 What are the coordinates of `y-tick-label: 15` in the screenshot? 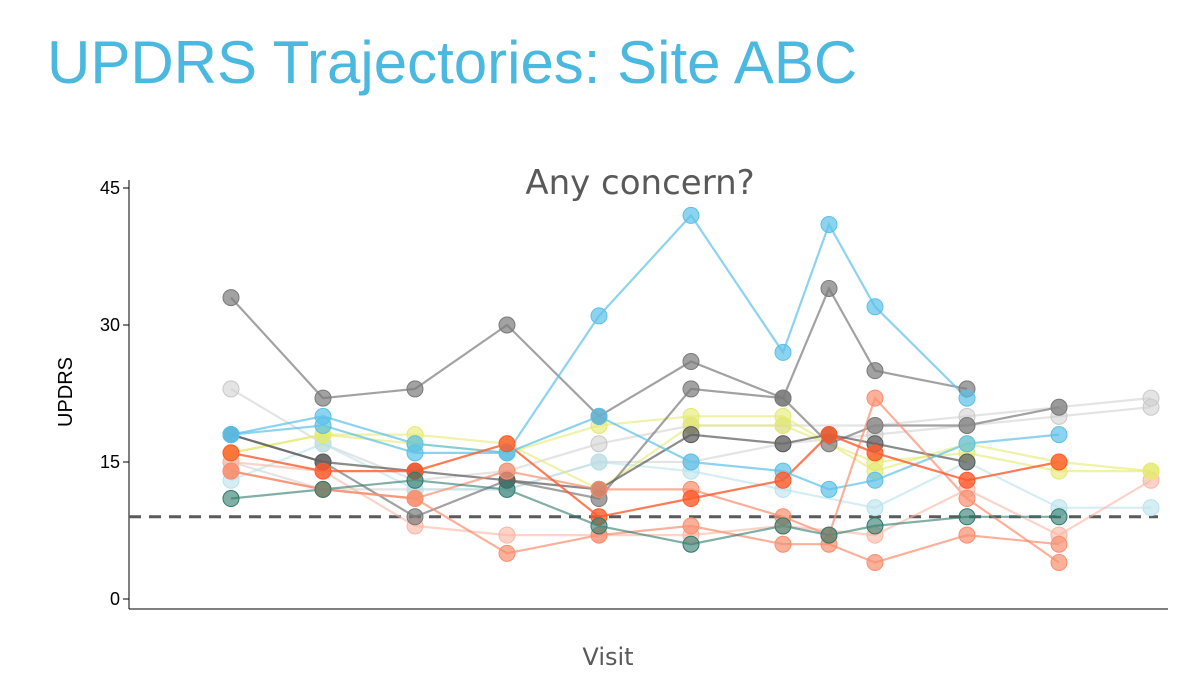 It's located at (110, 462).